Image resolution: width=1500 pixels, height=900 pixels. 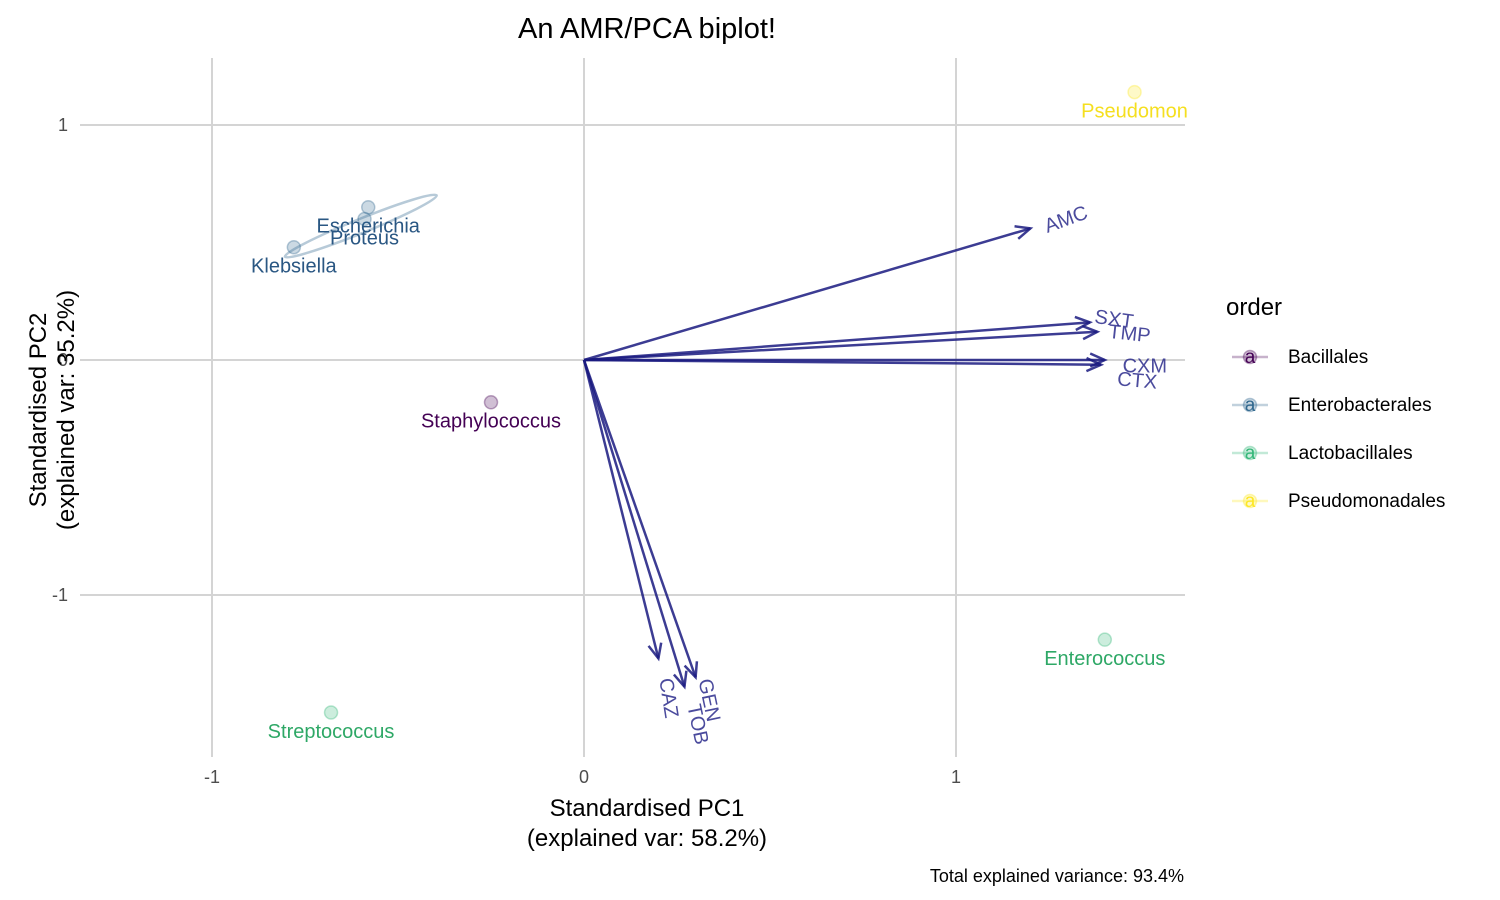 I want to click on point-enterococcus: Enterococcus, so click(x=1104, y=651).